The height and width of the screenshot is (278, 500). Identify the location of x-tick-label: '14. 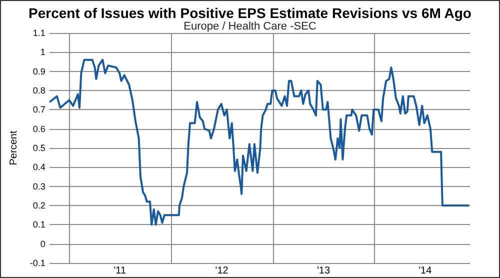
(425, 271).